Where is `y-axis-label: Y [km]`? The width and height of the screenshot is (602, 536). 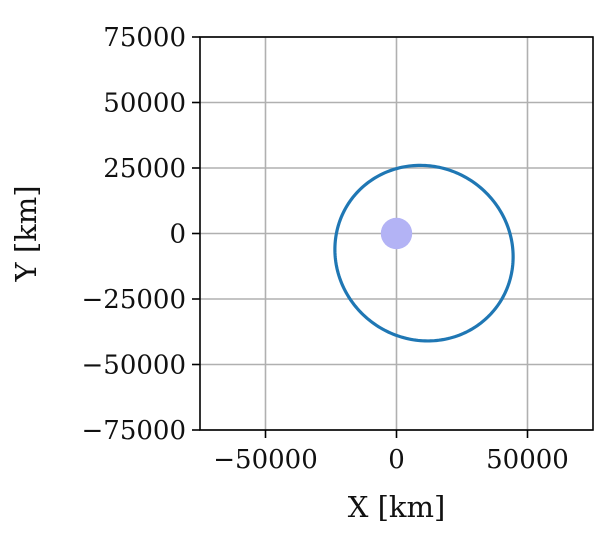 y-axis-label: Y [km] is located at coordinates (26, 233).